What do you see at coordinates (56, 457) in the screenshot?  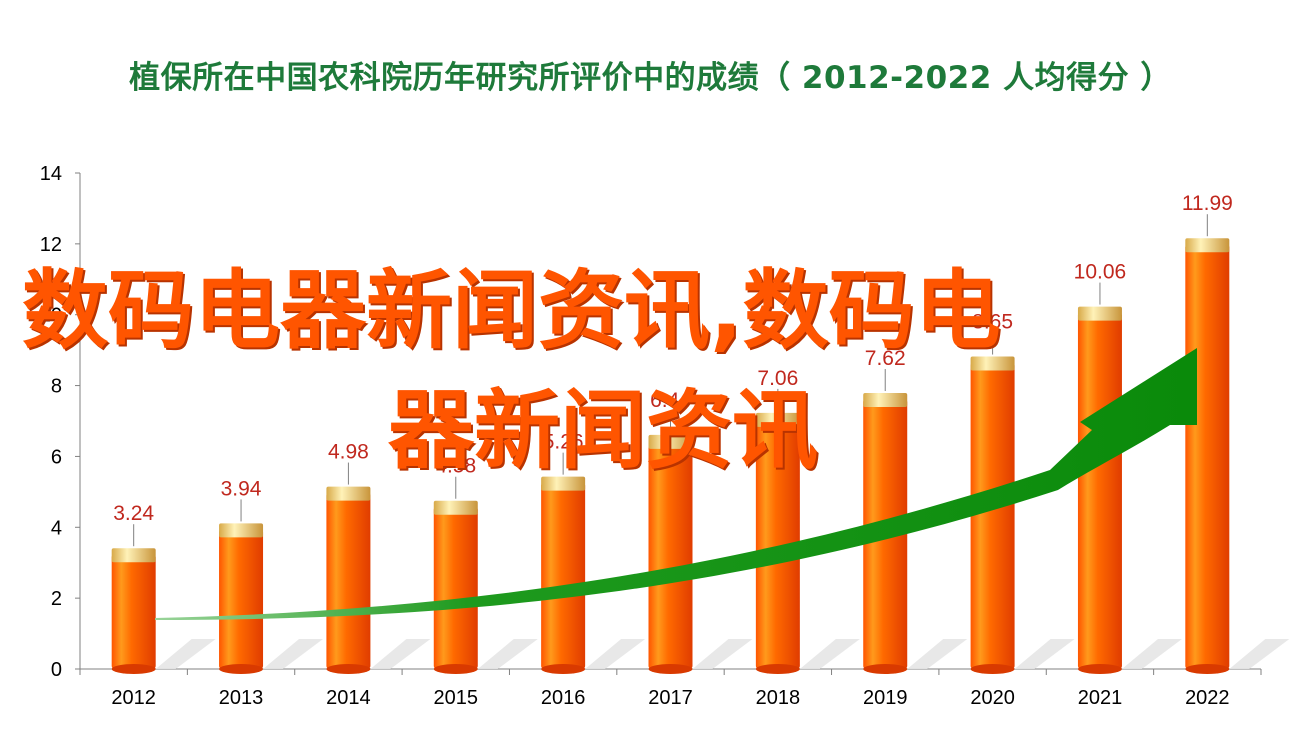 I see `y-tick-label: 6` at bounding box center [56, 457].